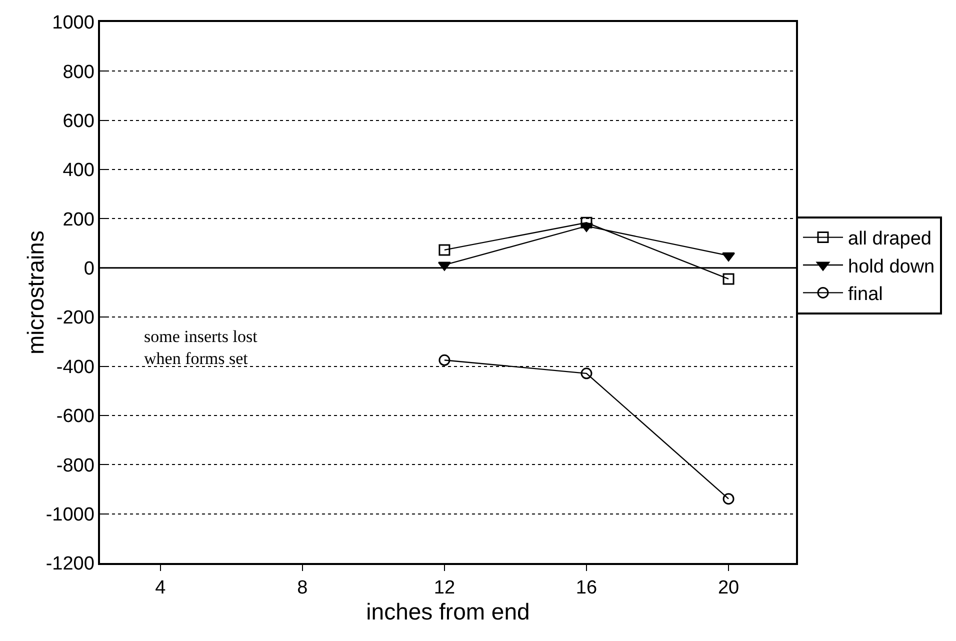  I want to click on x-tick-label: 4, so click(160, 588).